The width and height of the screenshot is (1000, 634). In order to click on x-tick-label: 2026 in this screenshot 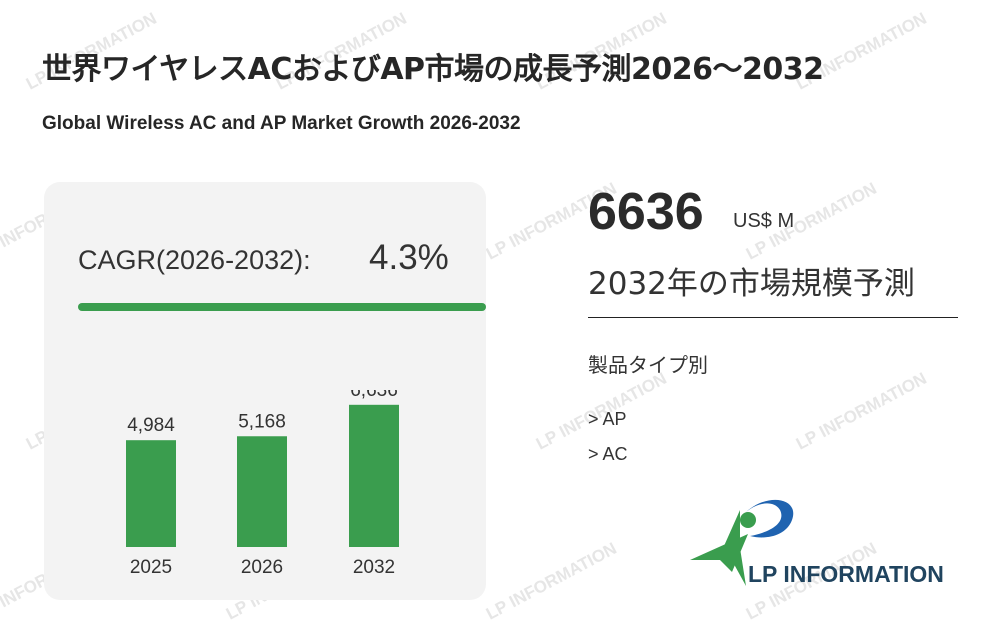, I will do `click(262, 567)`.